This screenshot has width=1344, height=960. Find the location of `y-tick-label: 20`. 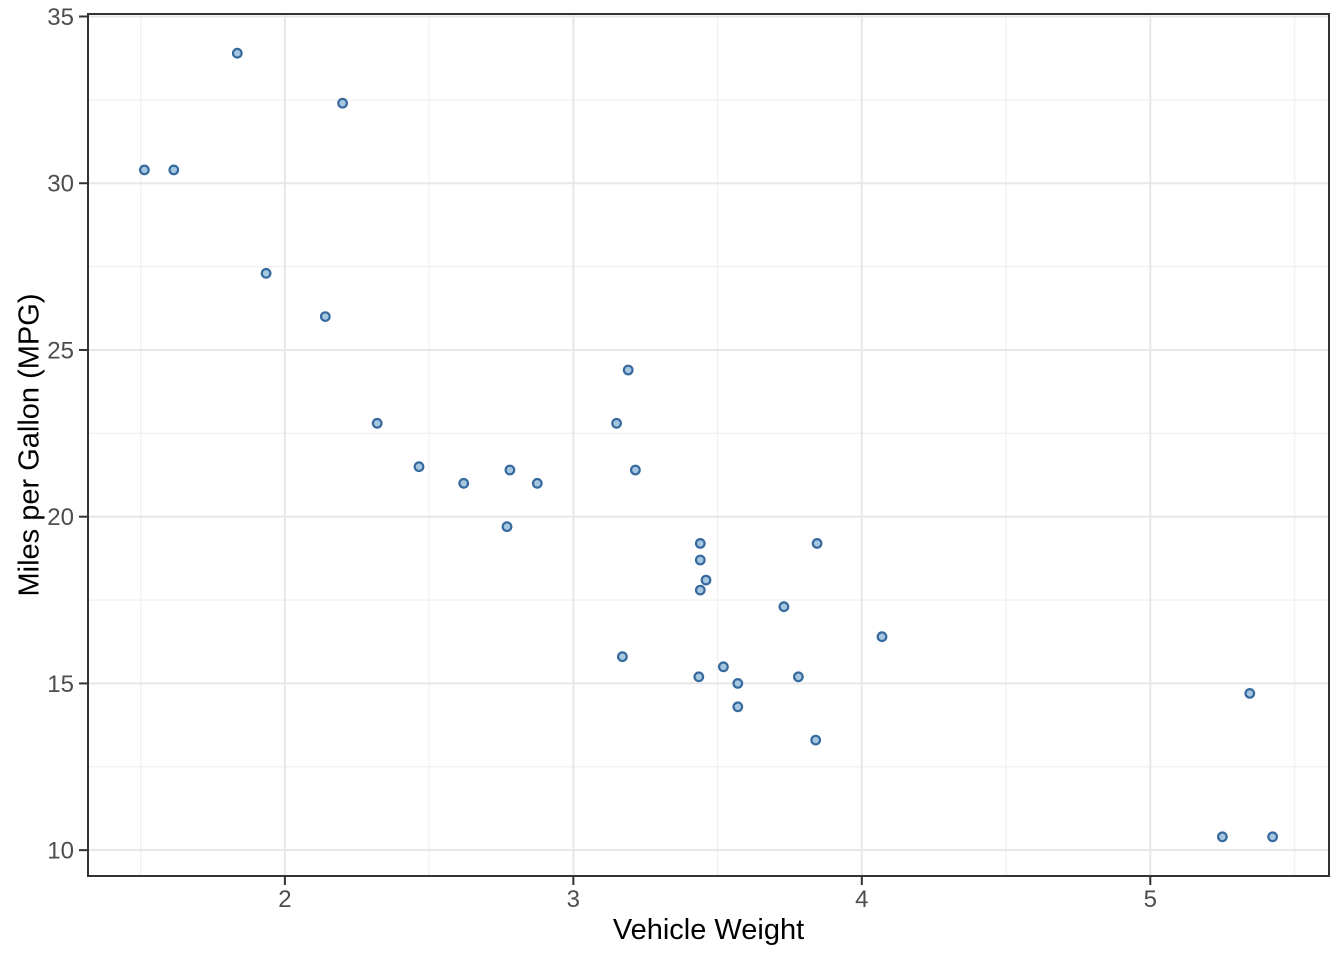

y-tick-label: 20 is located at coordinates (60, 517).